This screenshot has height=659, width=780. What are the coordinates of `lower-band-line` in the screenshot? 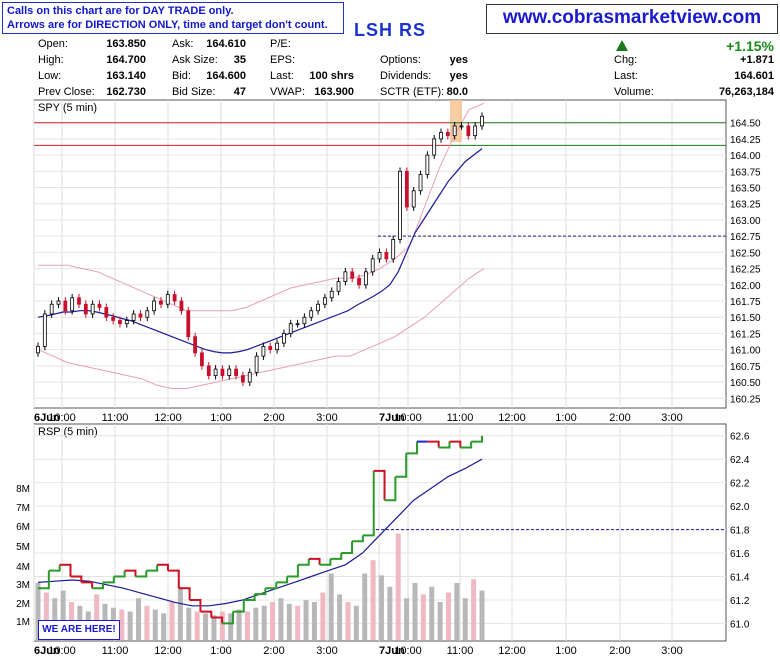 It's located at (261, 328).